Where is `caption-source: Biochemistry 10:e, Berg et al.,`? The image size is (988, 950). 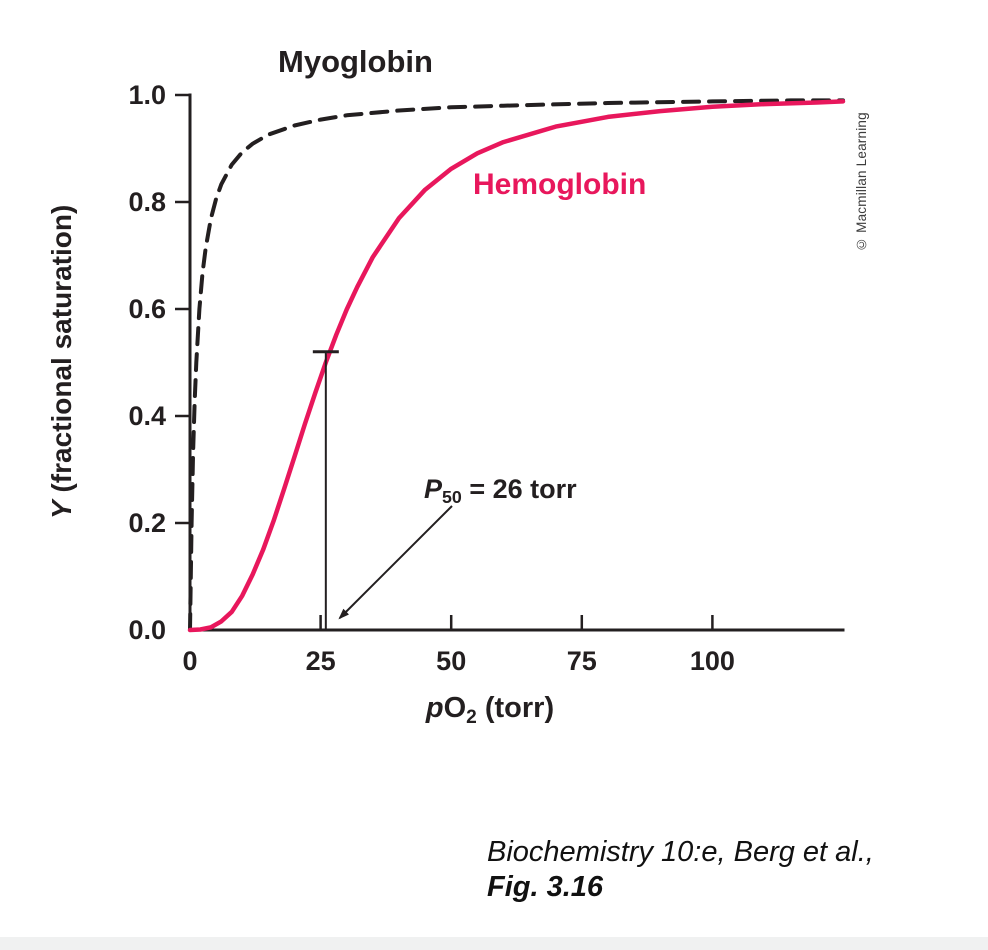 caption-source: Biochemistry 10:e, Berg et al., is located at coordinates (680, 852).